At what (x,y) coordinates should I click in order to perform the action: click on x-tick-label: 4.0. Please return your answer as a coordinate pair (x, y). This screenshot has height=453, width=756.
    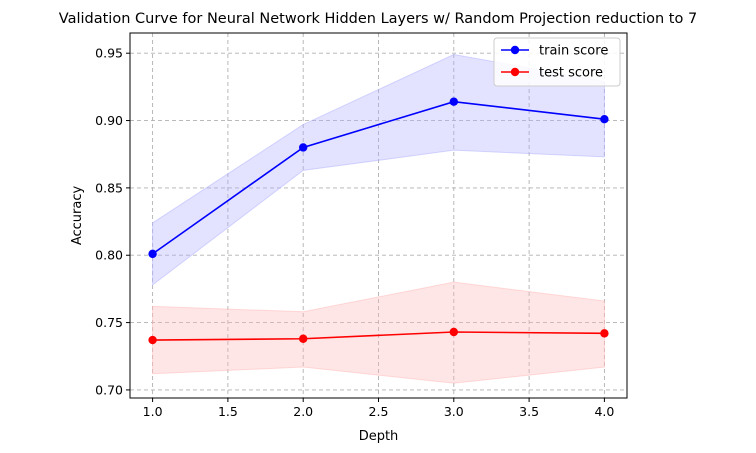
    Looking at the image, I should click on (604, 411).